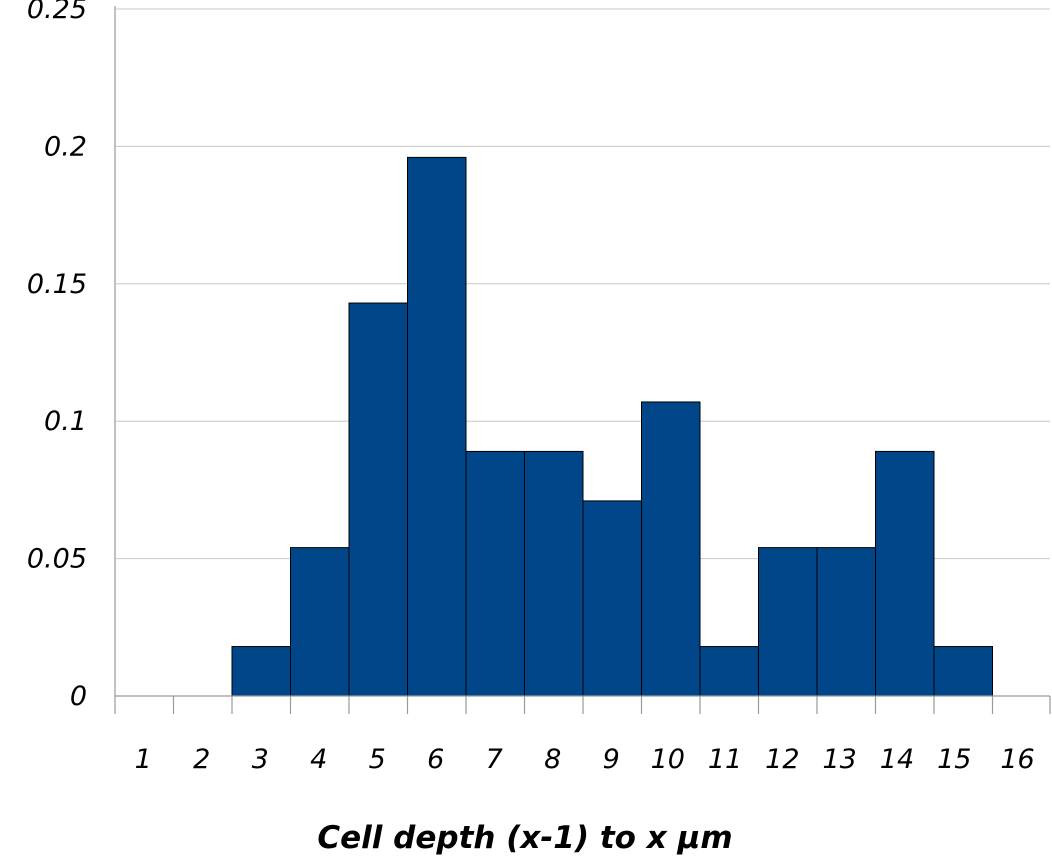 The height and width of the screenshot is (865, 1052). I want to click on x-tick-label: 2, so click(201, 759).